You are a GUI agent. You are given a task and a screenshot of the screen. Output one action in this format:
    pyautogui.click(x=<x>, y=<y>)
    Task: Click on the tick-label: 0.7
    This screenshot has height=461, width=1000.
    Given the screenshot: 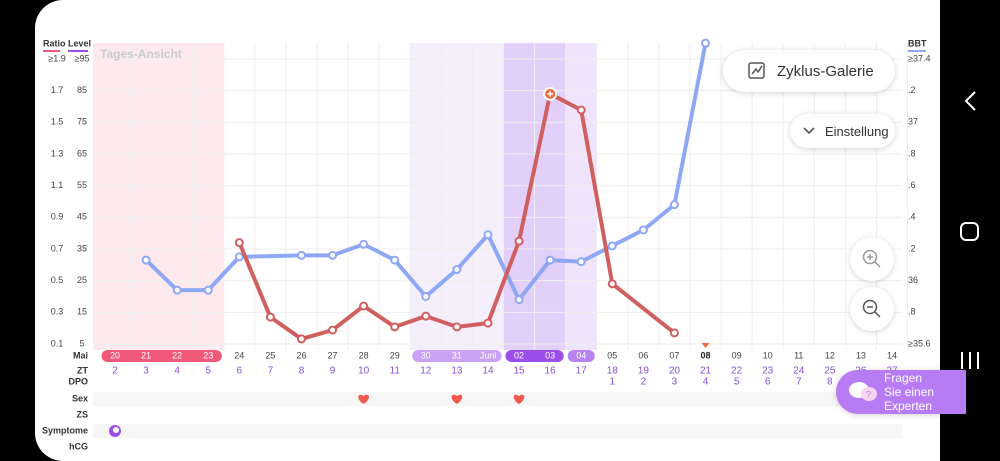 What is the action you would take?
    pyautogui.click(x=57, y=248)
    